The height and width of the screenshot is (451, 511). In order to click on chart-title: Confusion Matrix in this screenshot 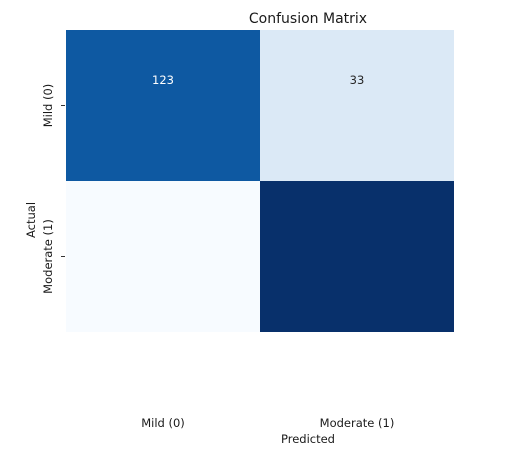, I will do `click(308, 19)`.